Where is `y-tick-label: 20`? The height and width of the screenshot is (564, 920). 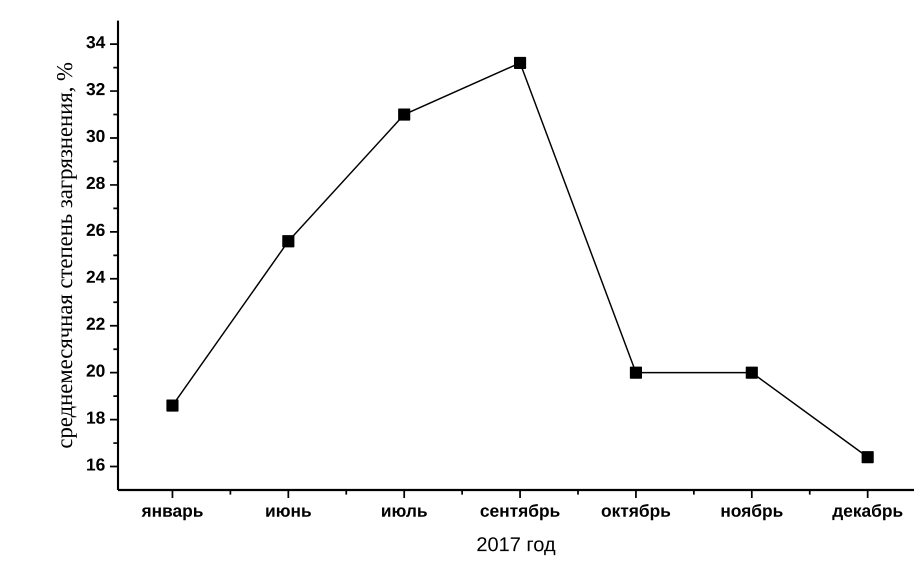
y-tick-label: 20 is located at coordinates (95, 370).